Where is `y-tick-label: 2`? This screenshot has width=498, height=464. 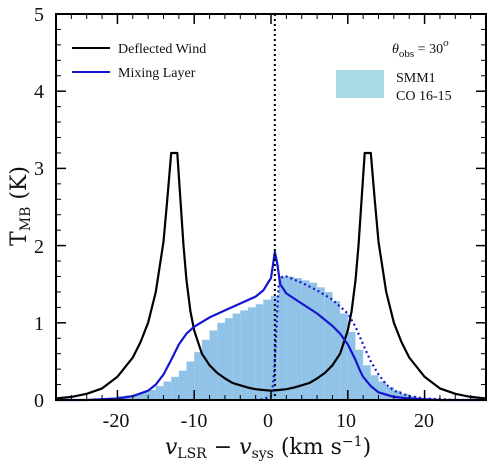 y-tick-label: 2 is located at coordinates (39, 247).